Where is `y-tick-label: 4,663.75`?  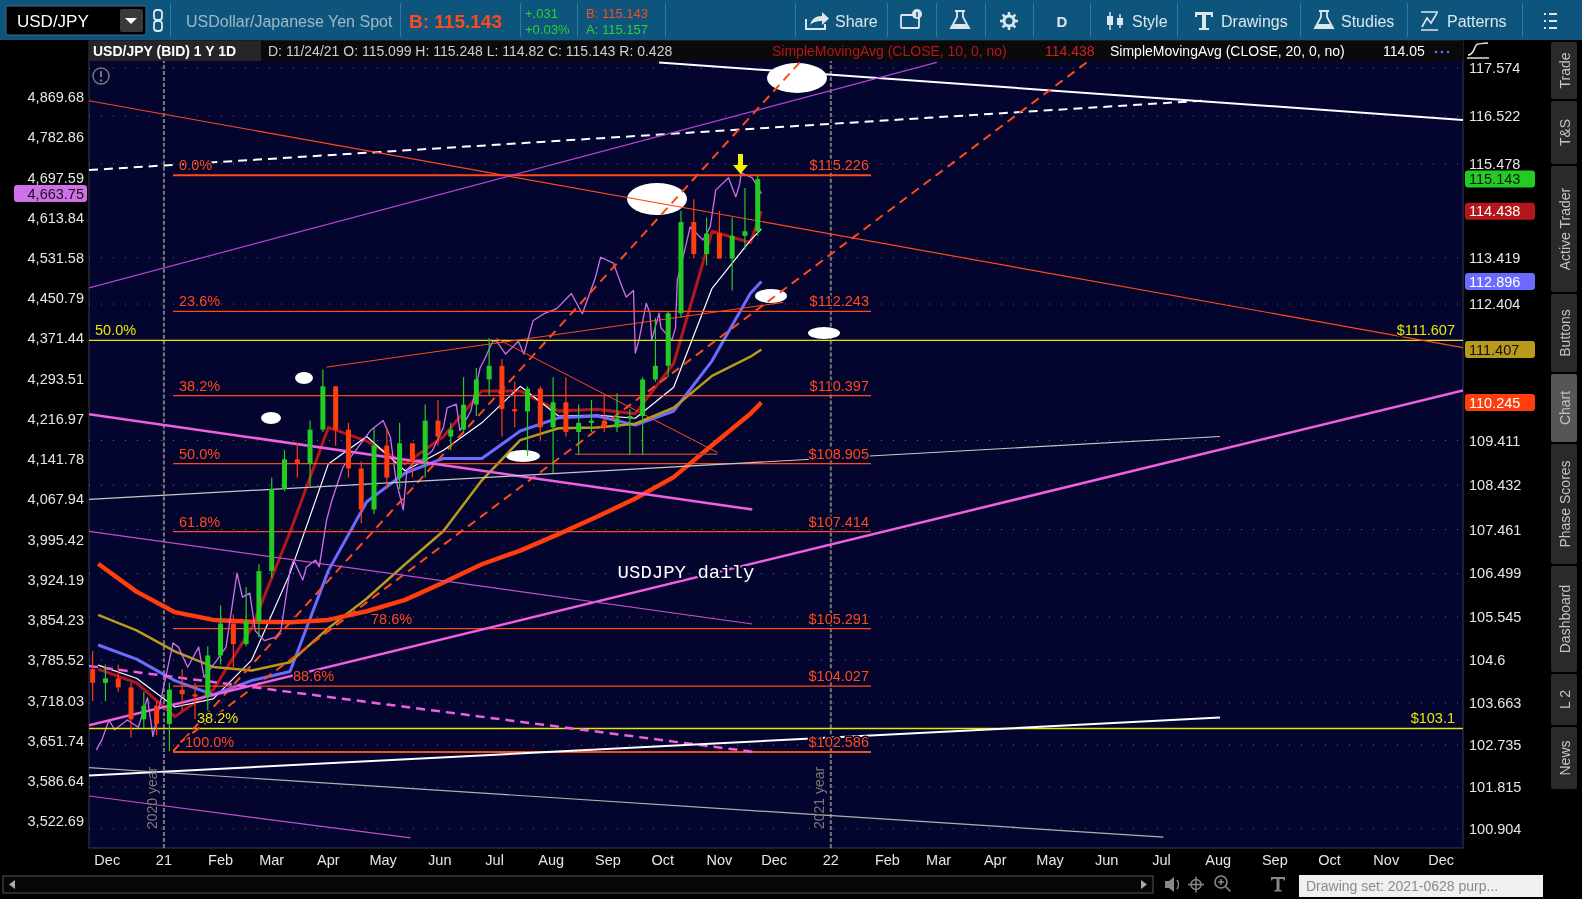 y-tick-label: 4,663.75 is located at coordinates (55, 193).